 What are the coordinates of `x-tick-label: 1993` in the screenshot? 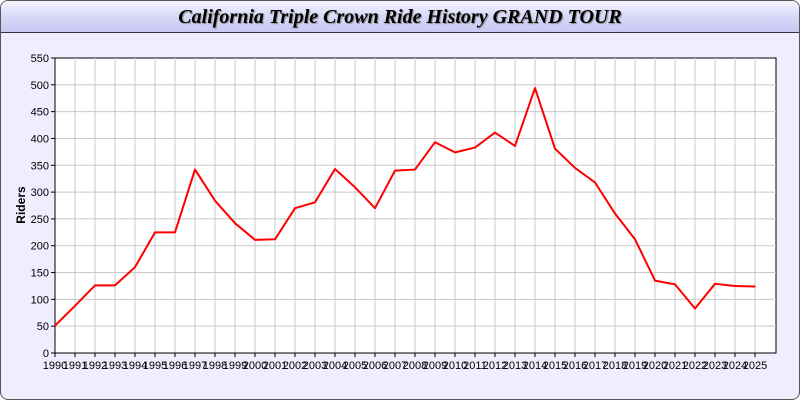 It's located at (115, 366).